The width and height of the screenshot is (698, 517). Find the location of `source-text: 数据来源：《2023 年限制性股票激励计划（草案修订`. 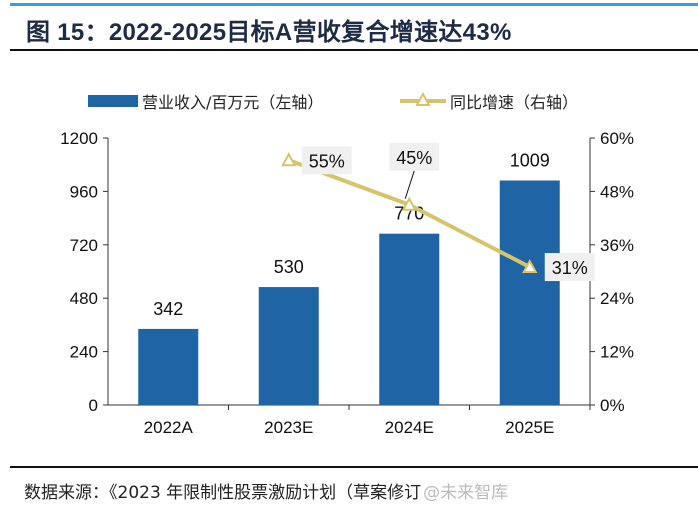

source-text: 数据来源：《2023 年限制性股票激励计划（草案修订 is located at coordinates (223, 493).